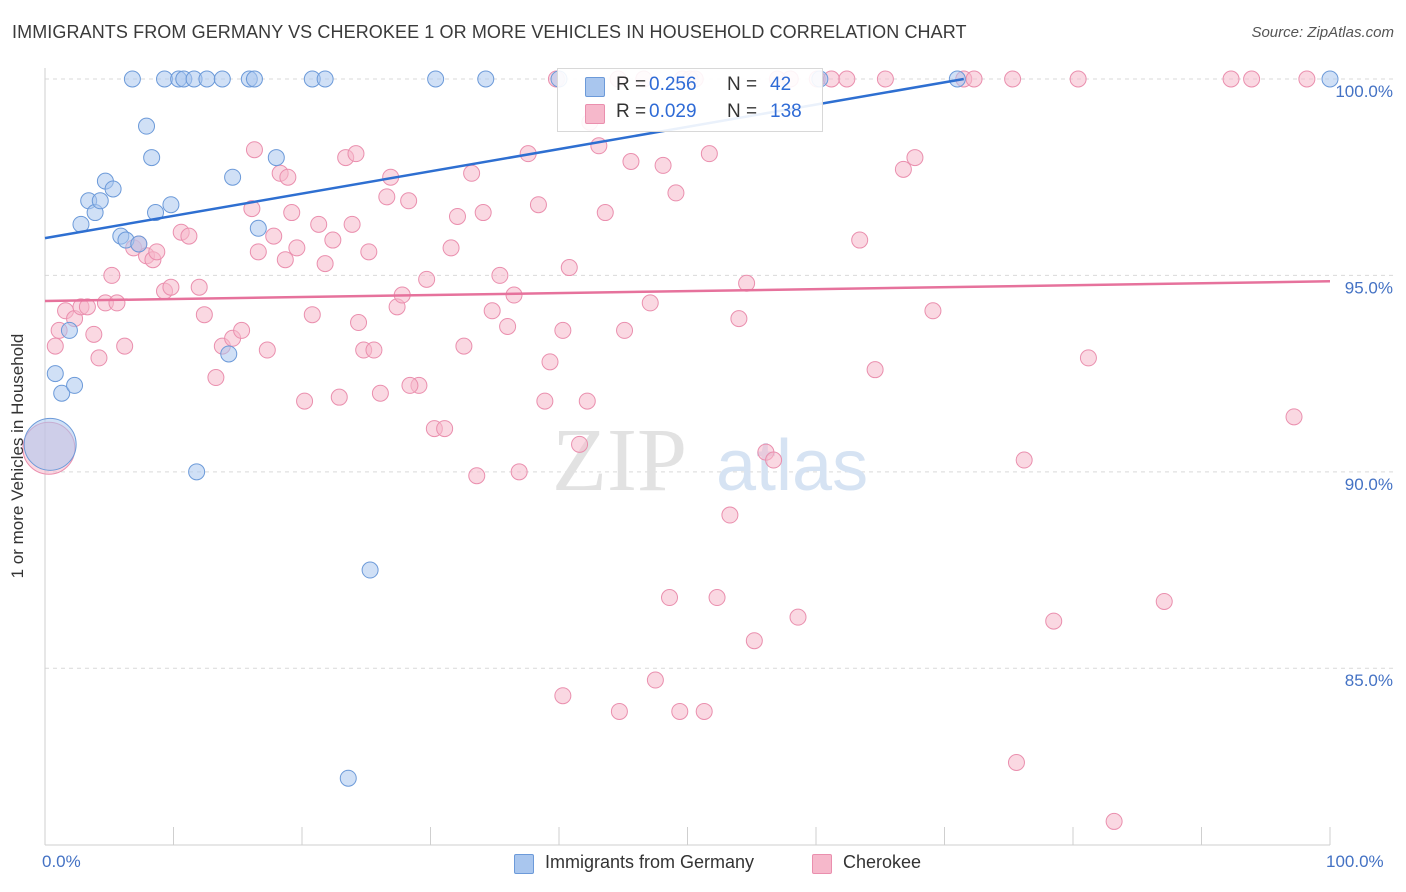 Image resolution: width=1406 pixels, height=892 pixels. What do you see at coordinates (631, 111) in the screenshot?
I see `legend-r-label: R =` at bounding box center [631, 111].